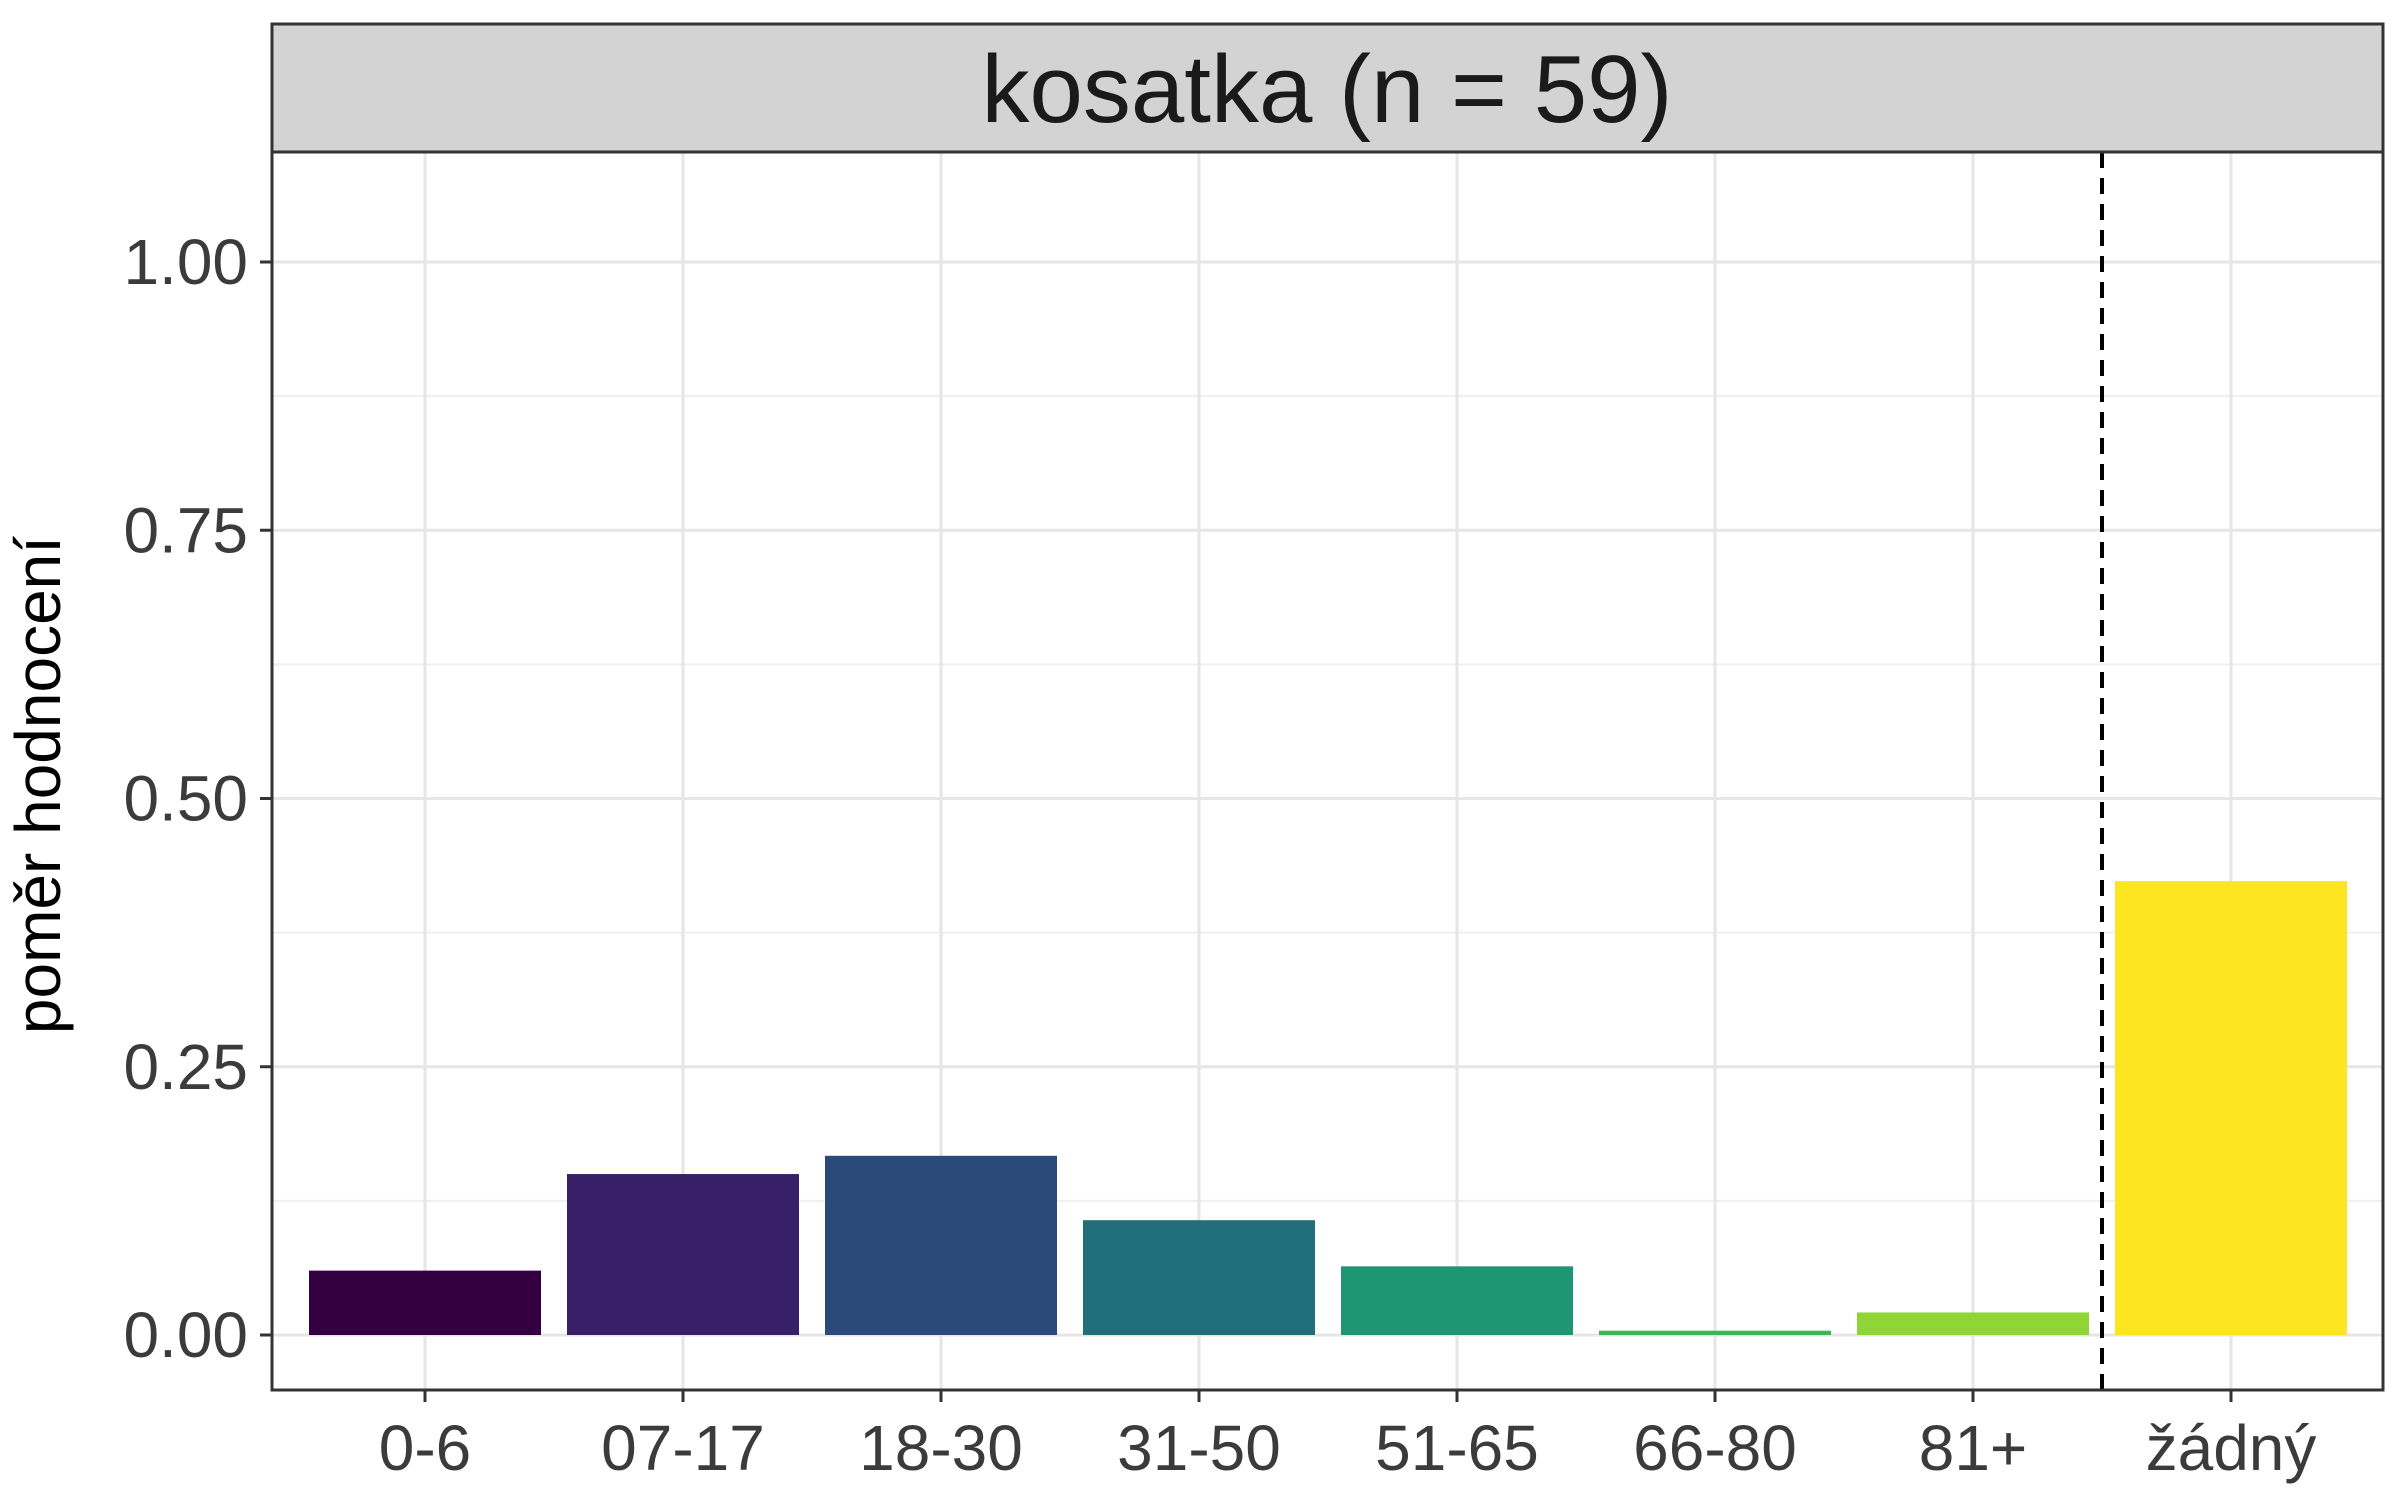  What do you see at coordinates (185, 799) in the screenshot?
I see `y-tick-label: 0.50` at bounding box center [185, 799].